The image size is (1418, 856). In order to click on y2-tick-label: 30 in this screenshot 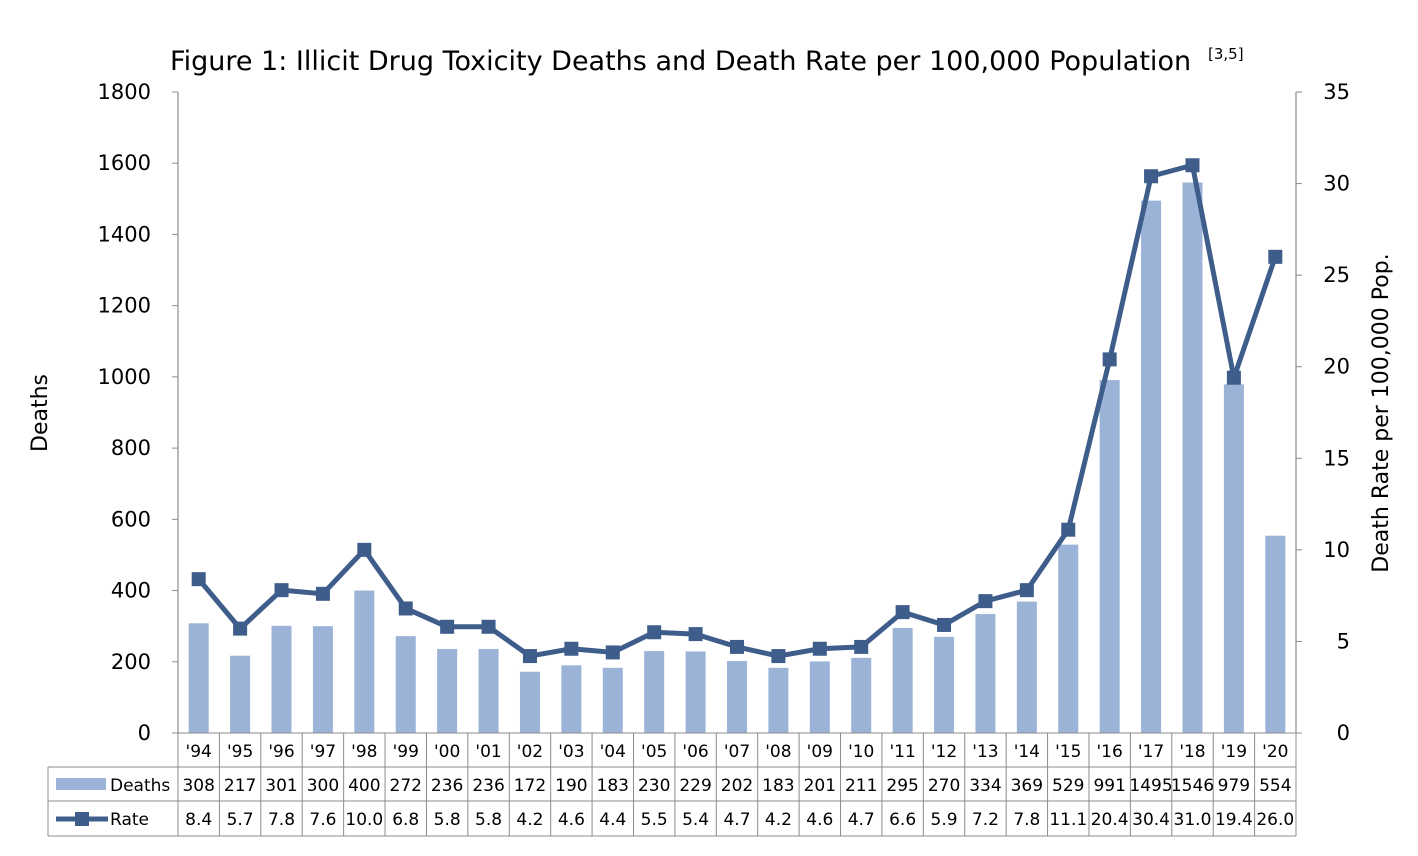, I will do `click(1336, 184)`.